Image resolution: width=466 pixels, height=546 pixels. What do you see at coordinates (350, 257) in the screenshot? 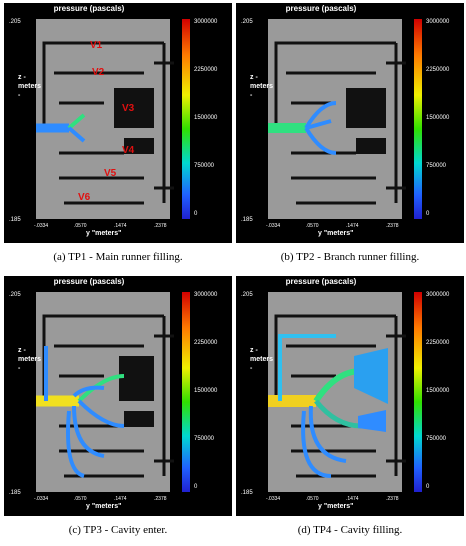
I see `caption: (b) TP2 - Branch runner filling.` at bounding box center [350, 257].